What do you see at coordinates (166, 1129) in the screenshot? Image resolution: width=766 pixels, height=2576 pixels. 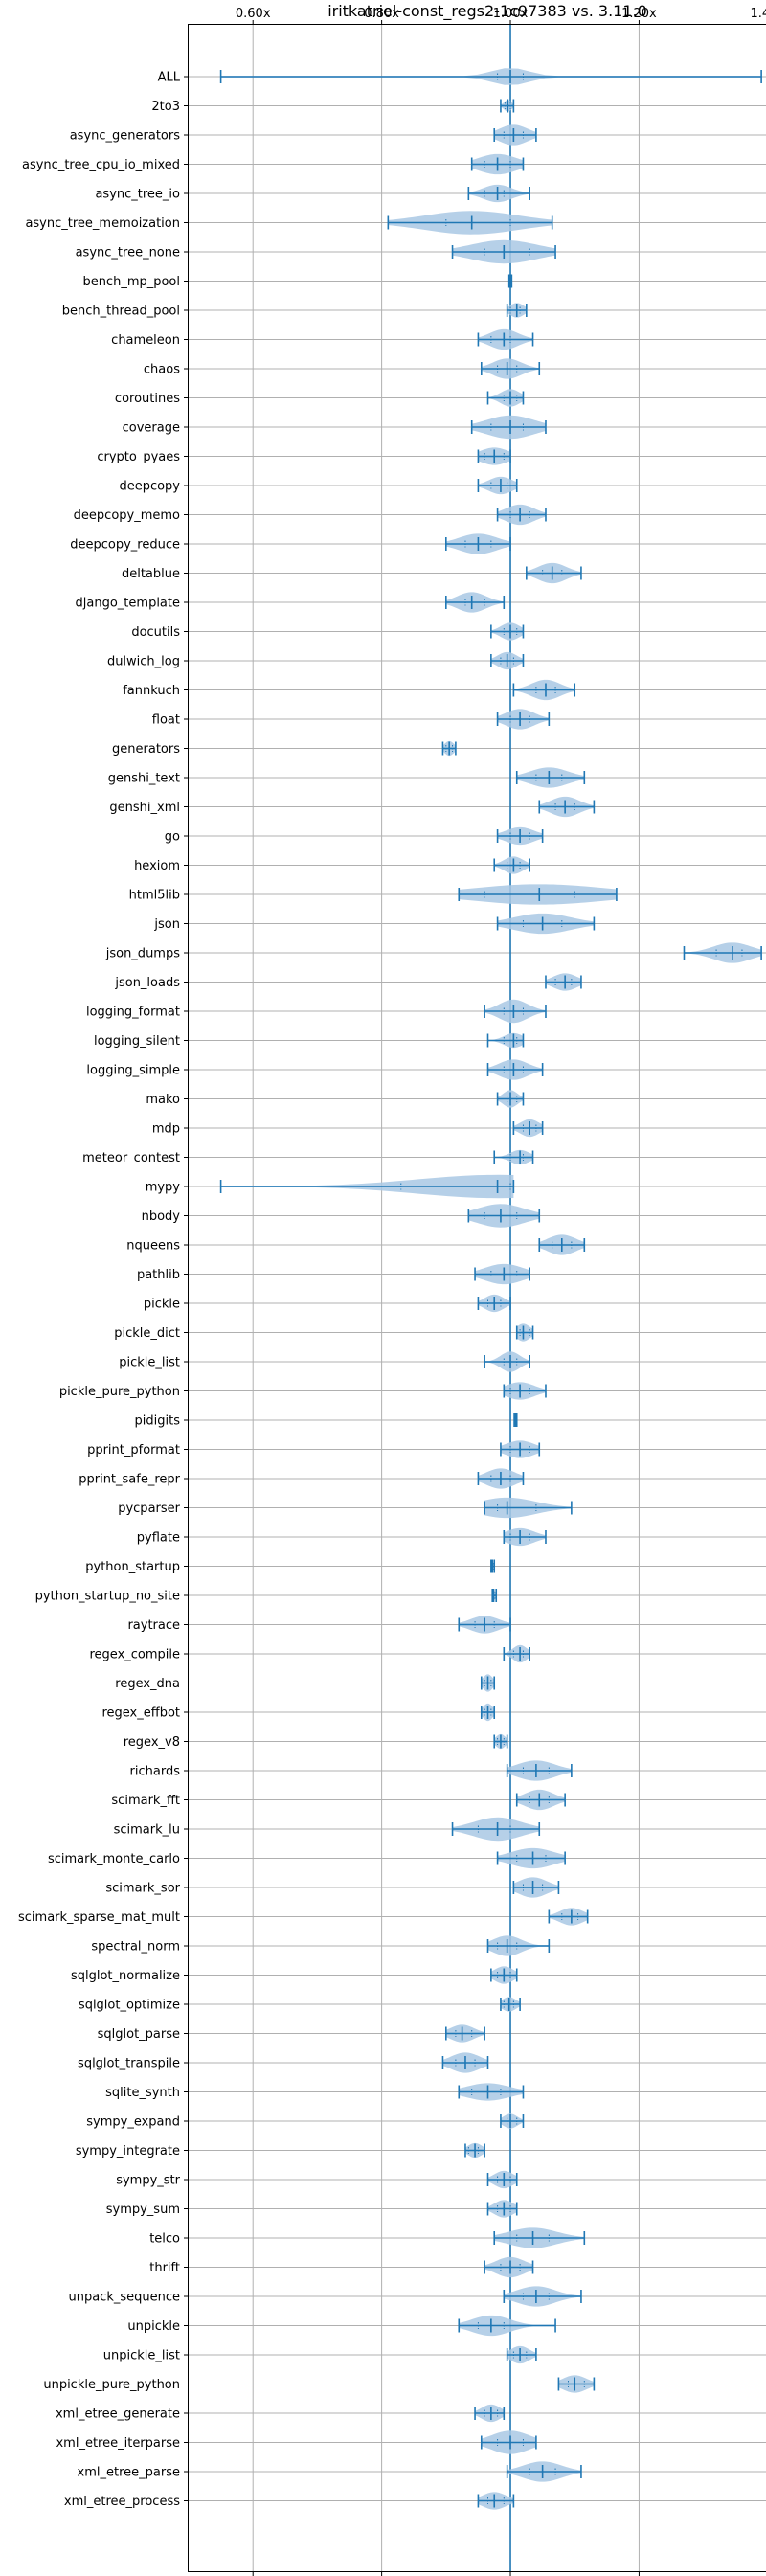 I see `category-label: mdp` at bounding box center [166, 1129].